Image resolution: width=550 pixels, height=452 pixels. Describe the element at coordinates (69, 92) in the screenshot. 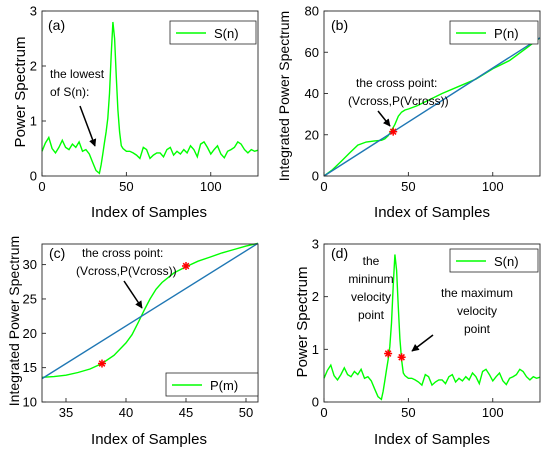

I see `panel-a-annotation-line-2: of S(n):` at that location.